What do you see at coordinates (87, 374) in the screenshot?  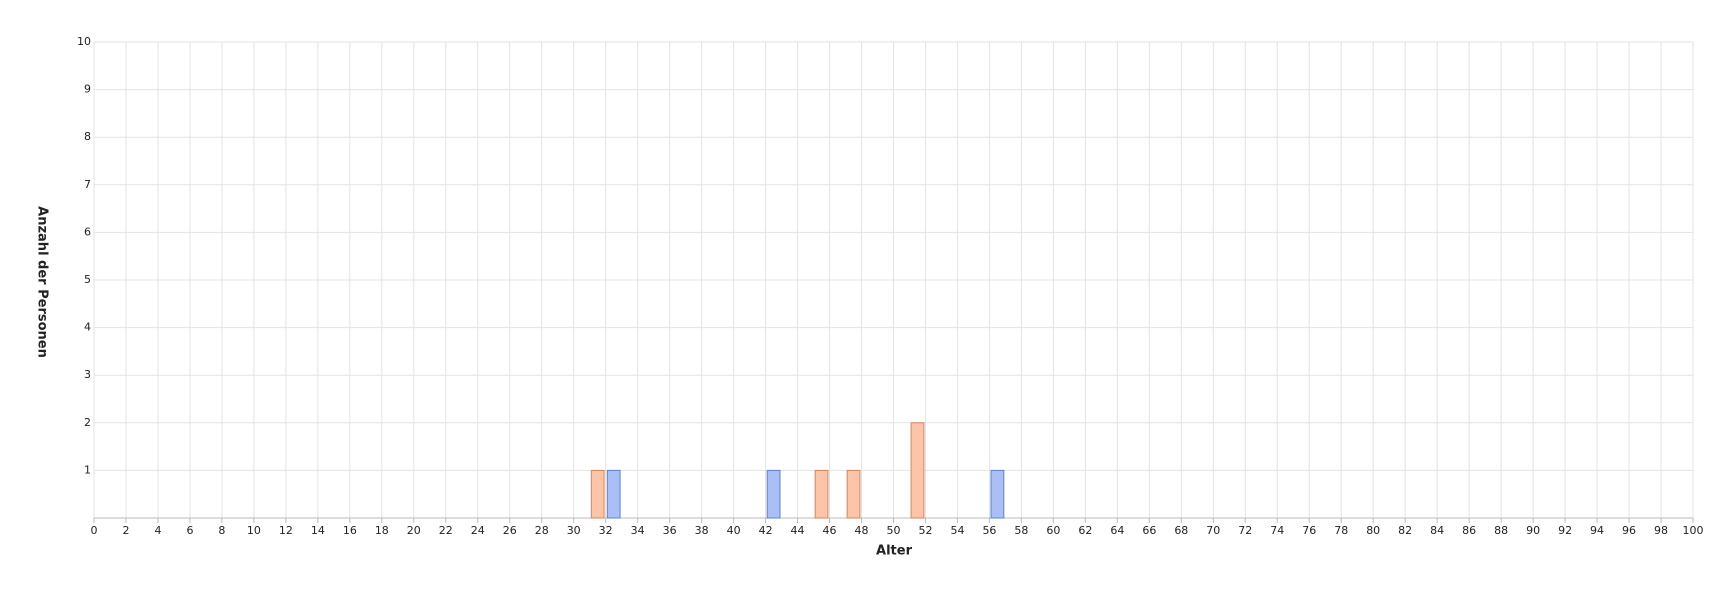 I see `y-tick-label: 3` at bounding box center [87, 374].